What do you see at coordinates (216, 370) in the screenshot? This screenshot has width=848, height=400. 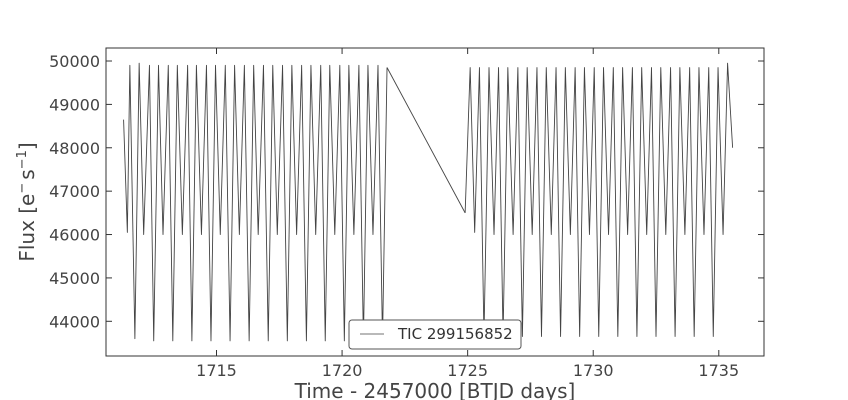 I see `x-tick-label: 1715` at bounding box center [216, 370].